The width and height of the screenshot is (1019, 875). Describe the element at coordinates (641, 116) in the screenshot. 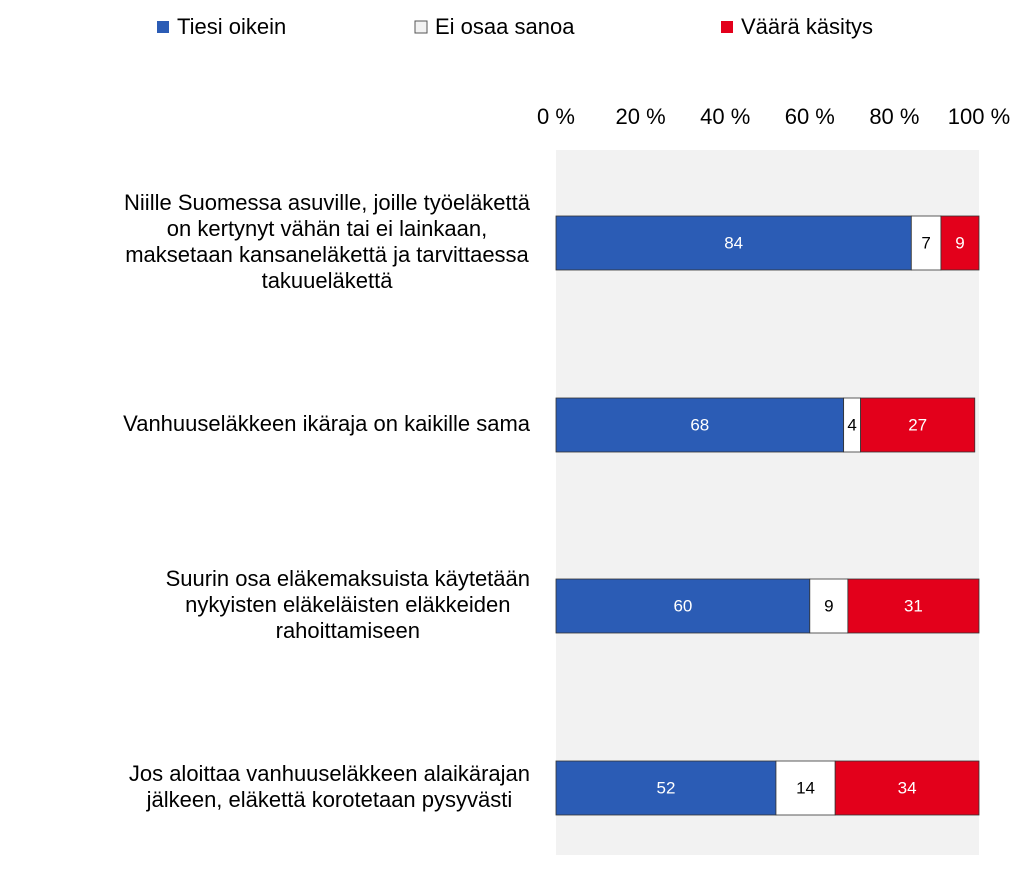

I see `x-tick-label: 20 %` at that location.